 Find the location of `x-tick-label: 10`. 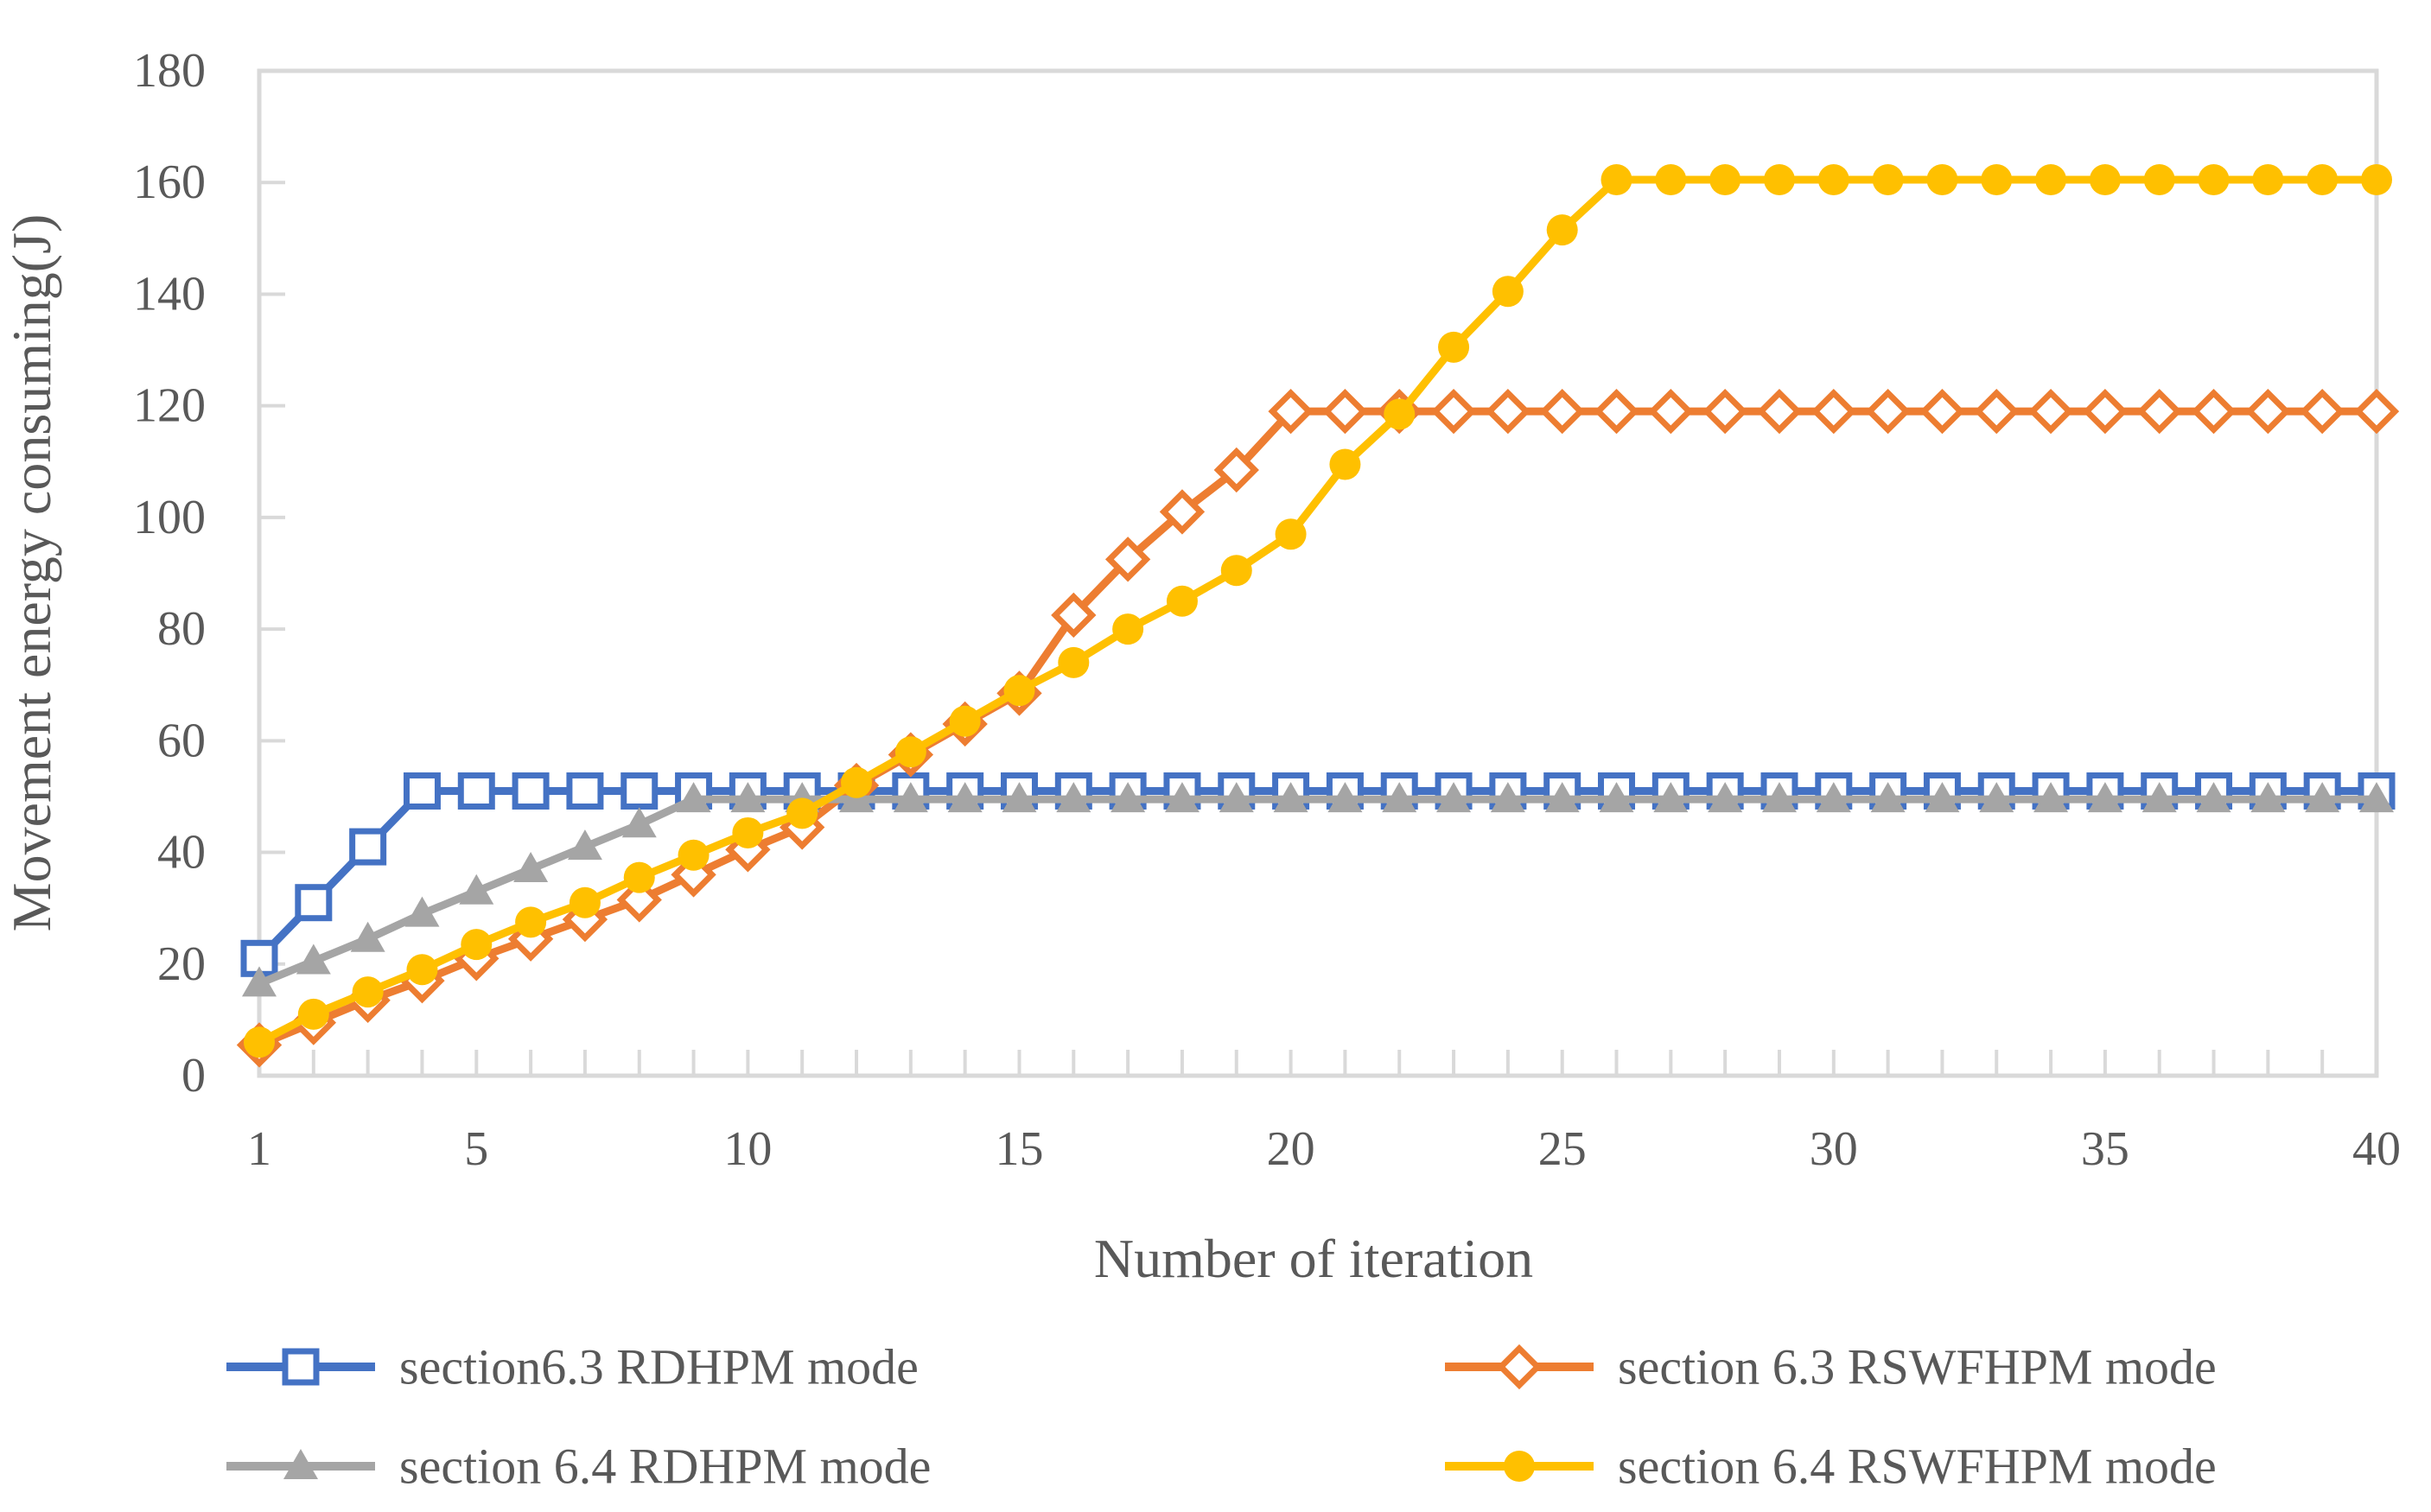

x-tick-label: 10 is located at coordinates (748, 1149).